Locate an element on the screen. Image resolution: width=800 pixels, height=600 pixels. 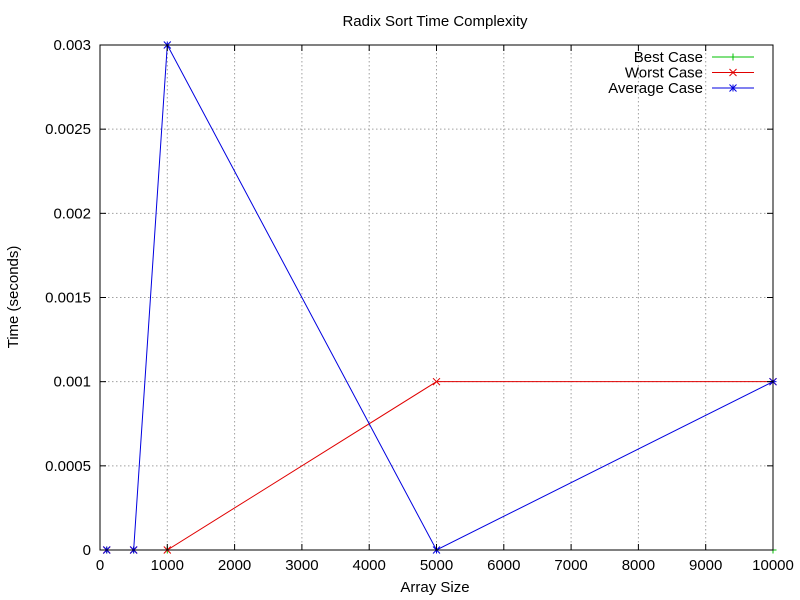
y-tick-label: 0.0005 is located at coordinates (68, 466).